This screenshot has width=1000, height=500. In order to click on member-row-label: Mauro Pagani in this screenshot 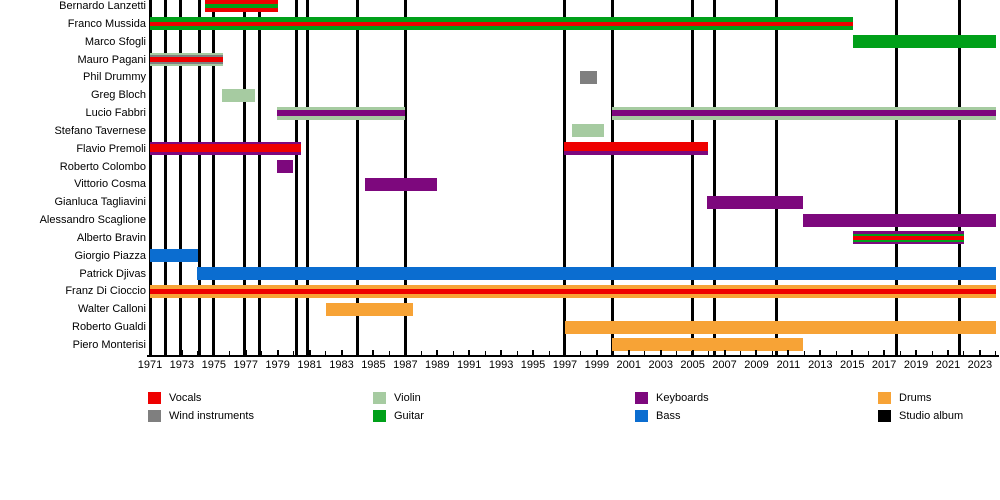, I will do `click(112, 59)`.